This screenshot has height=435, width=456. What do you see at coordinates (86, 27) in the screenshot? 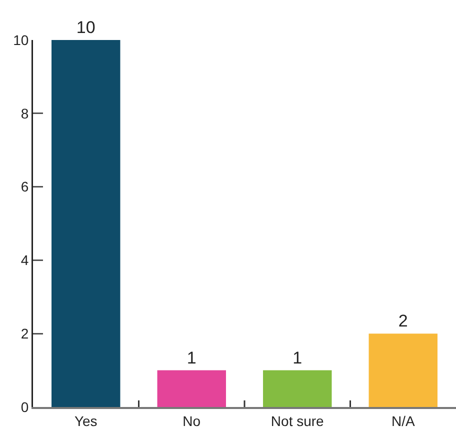
I see `data-label: 10` at bounding box center [86, 27].